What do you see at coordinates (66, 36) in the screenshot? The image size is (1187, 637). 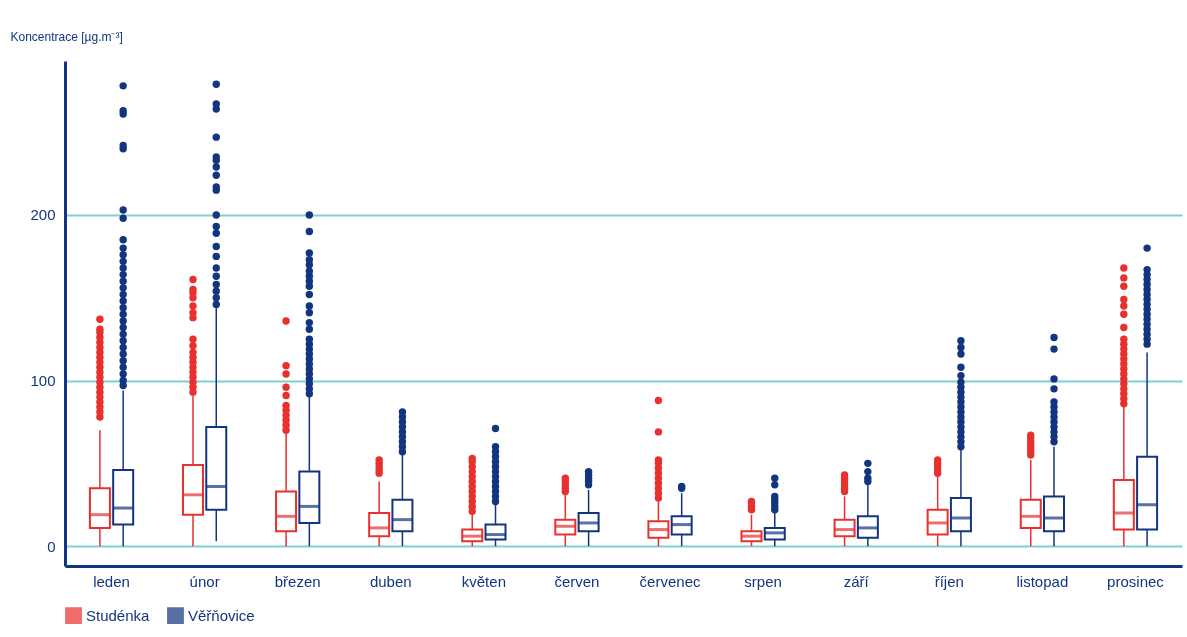 I see `y-axis-title: Koncentrace [µg.m⁻³]` at bounding box center [66, 36].